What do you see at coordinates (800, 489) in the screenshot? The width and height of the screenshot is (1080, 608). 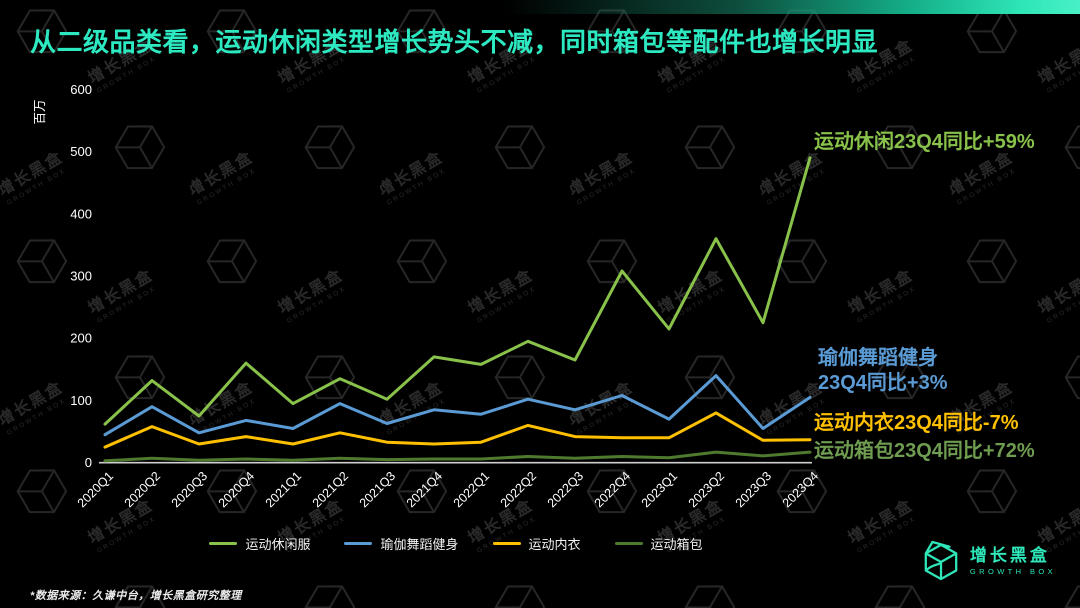 I see `x-tick-label: 2023Q4` at bounding box center [800, 489].